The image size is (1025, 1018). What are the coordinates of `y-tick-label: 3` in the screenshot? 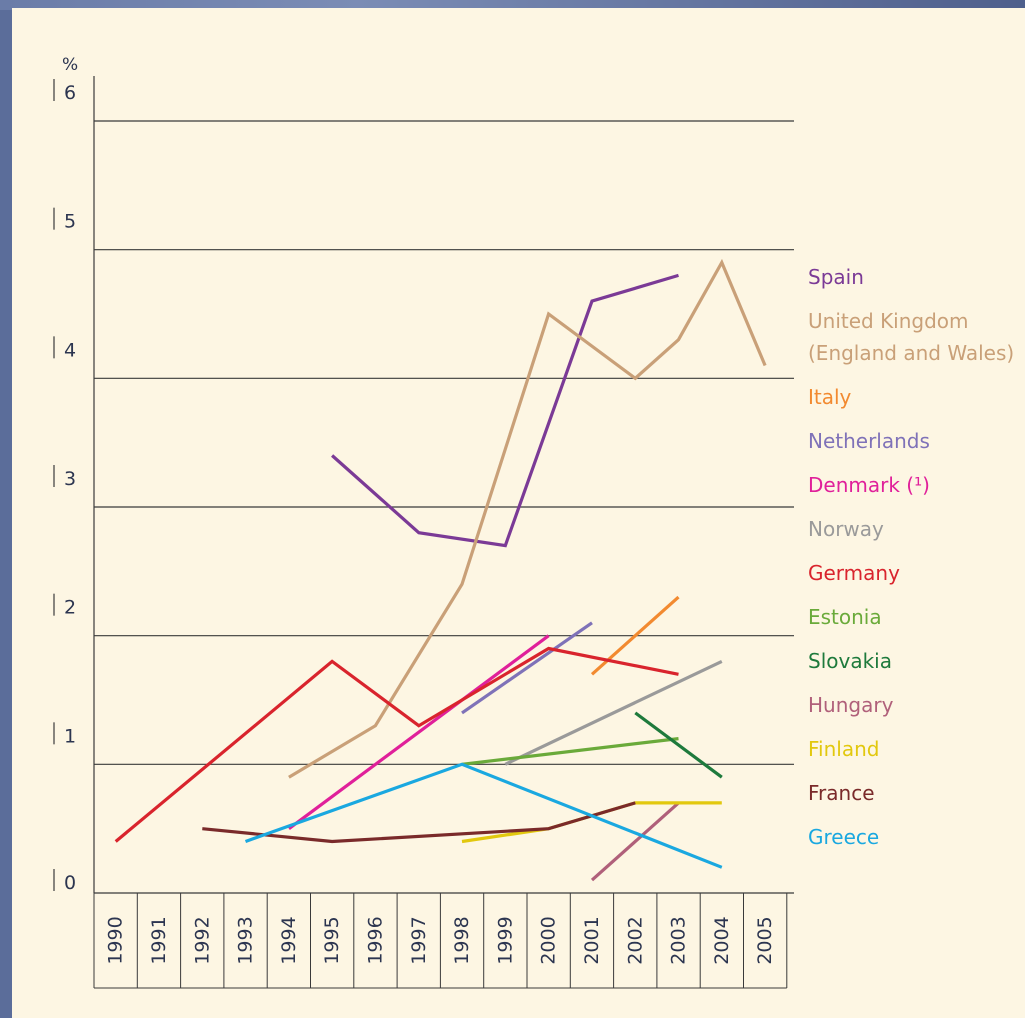 It's located at (70, 479).